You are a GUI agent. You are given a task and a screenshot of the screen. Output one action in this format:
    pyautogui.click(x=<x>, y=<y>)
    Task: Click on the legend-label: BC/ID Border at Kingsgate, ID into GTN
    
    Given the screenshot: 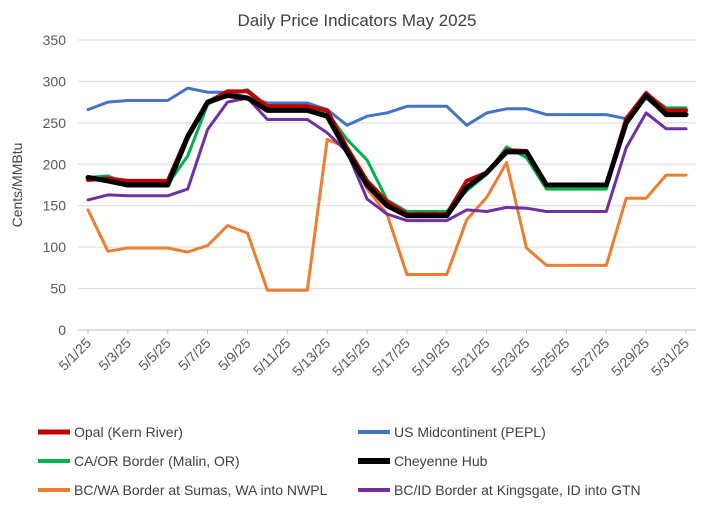 What is the action you would take?
    pyautogui.click(x=517, y=490)
    